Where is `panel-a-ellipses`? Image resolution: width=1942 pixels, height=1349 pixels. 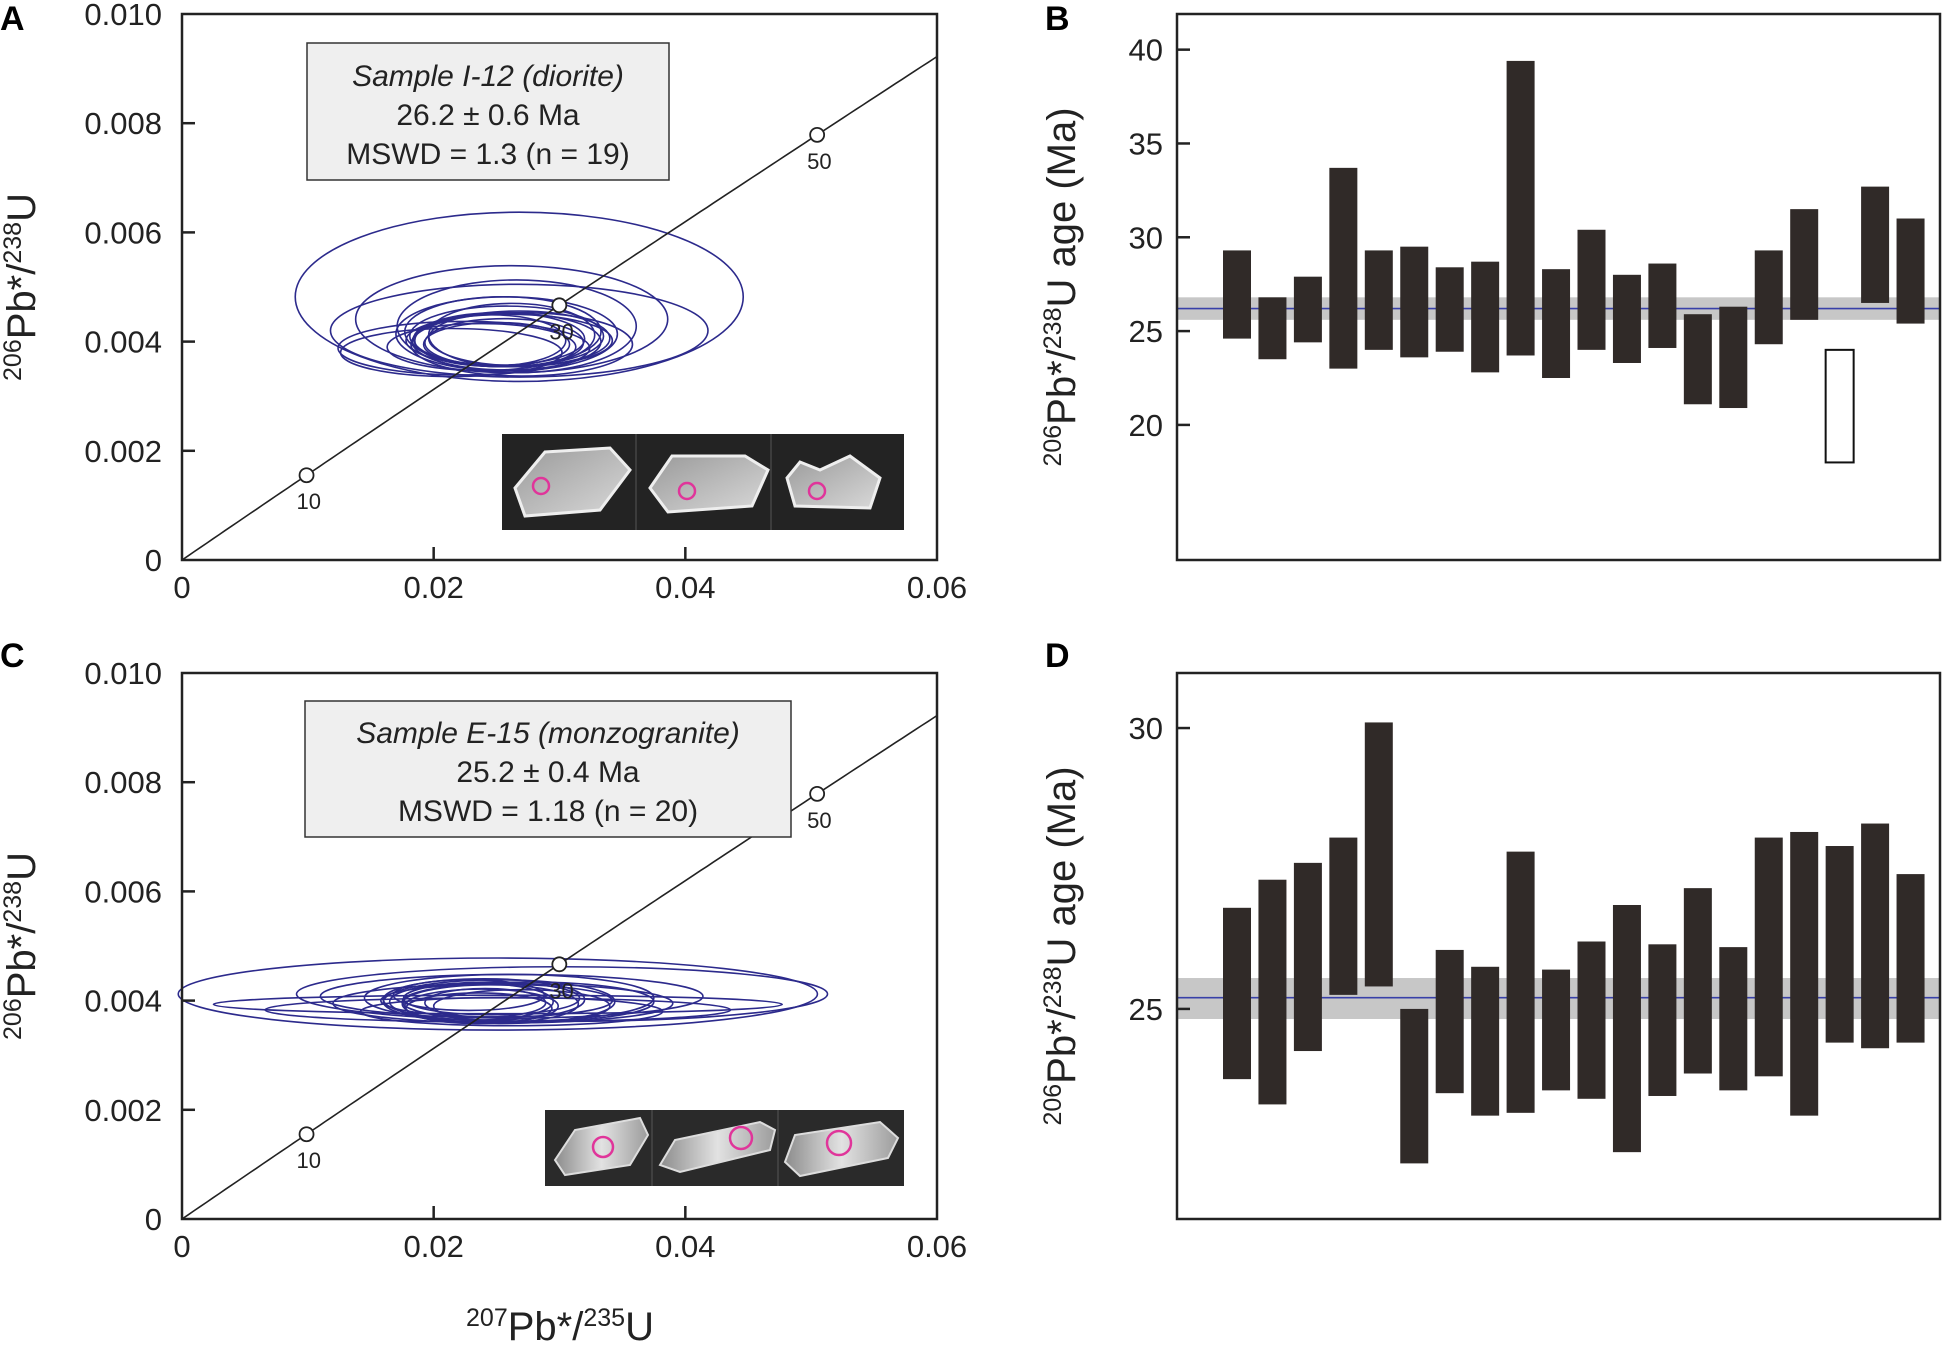 panel-a-ellipses is located at coordinates (519, 297).